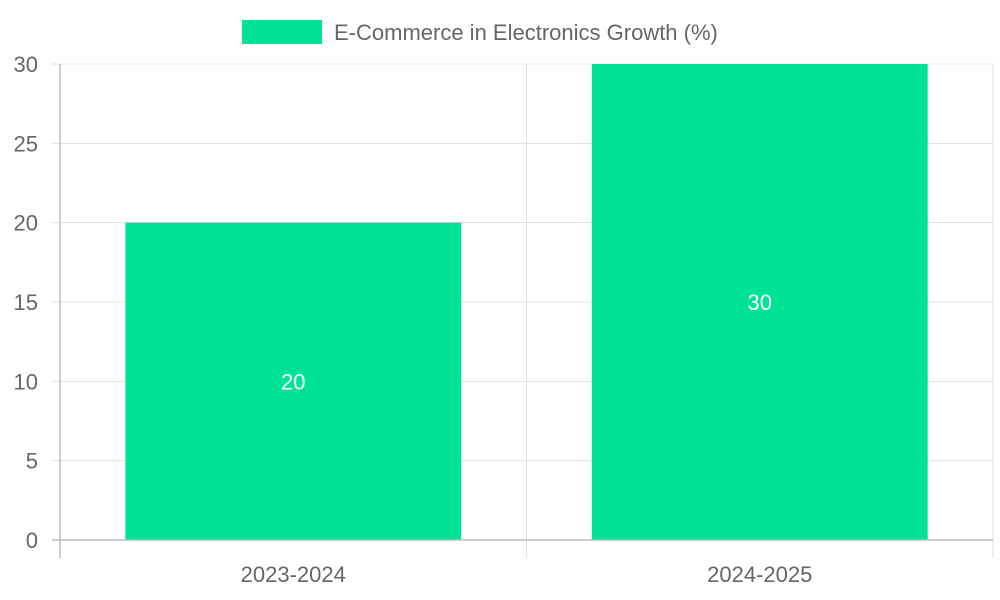 The width and height of the screenshot is (1000, 600). Describe the element at coordinates (26, 302) in the screenshot. I see `y-tick-label: 15` at that location.